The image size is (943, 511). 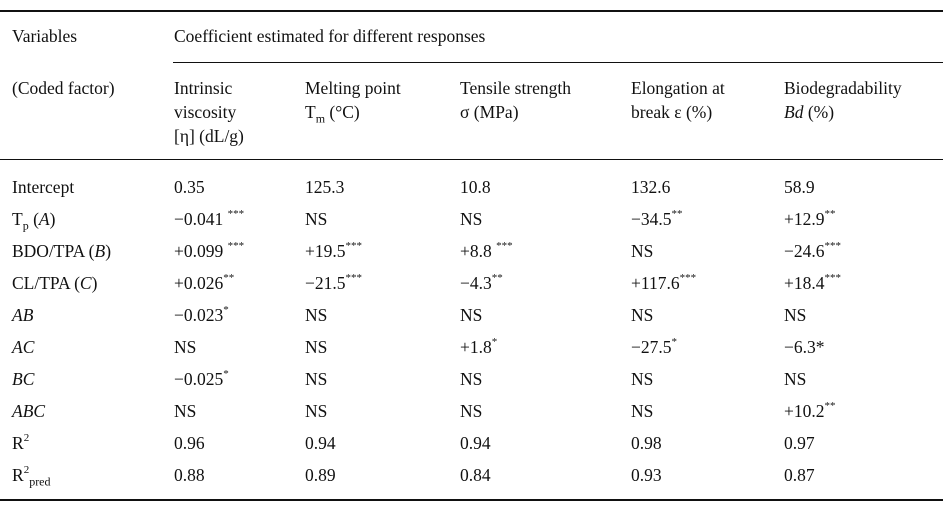 What do you see at coordinates (85, 283) in the screenshot?
I see `row-label-factor: C` at bounding box center [85, 283].